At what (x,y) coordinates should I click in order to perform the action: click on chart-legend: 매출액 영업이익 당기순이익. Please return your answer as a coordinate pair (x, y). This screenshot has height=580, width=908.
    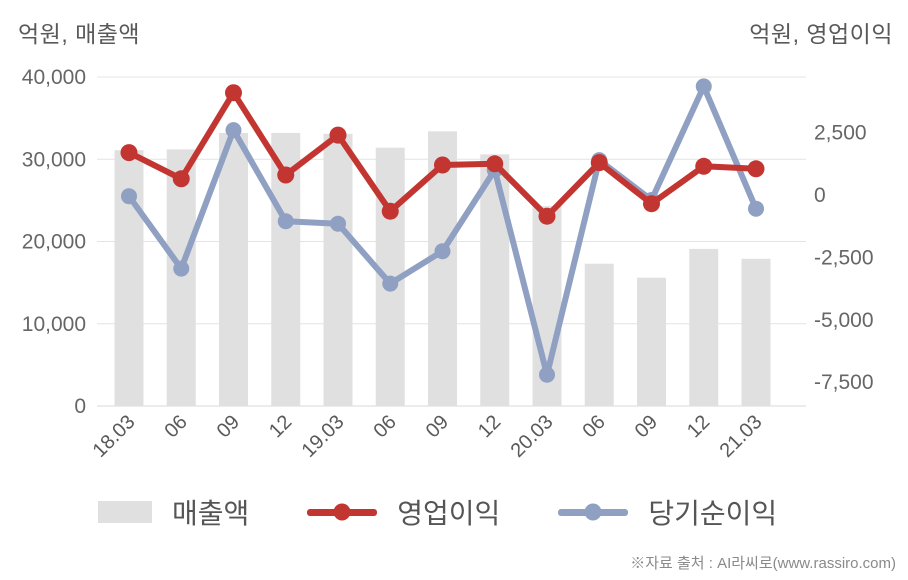
    Looking at the image, I should click on (437, 512).